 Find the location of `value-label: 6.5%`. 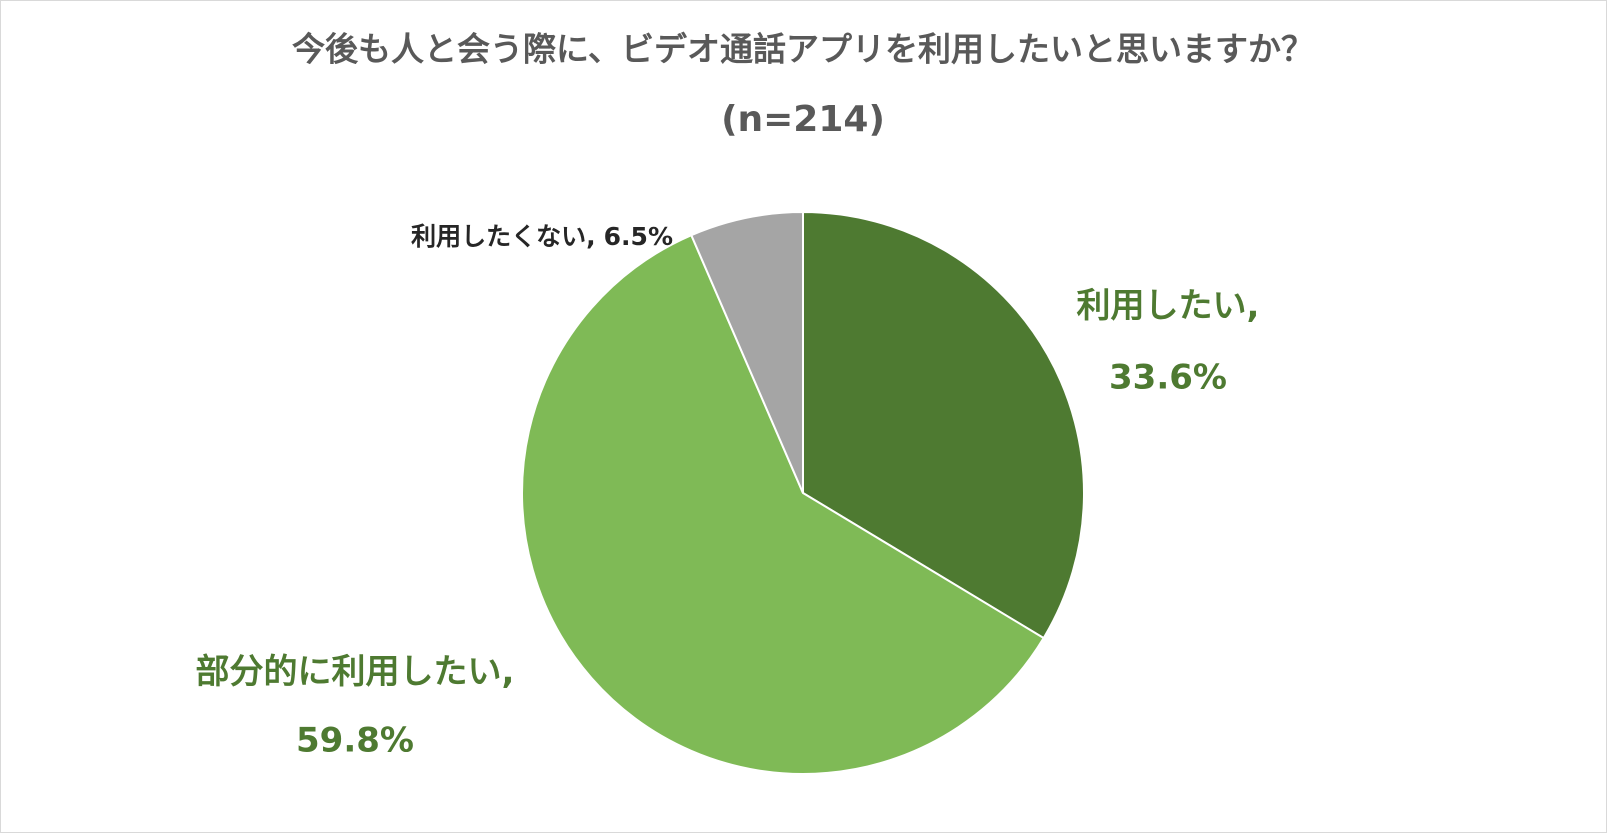

value-label: 6.5% is located at coordinates (638, 236).